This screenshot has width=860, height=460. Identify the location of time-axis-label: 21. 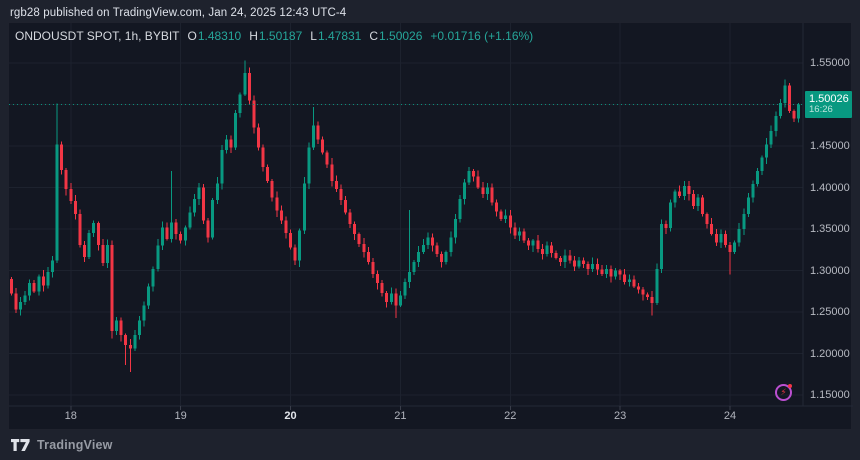
(400, 416).